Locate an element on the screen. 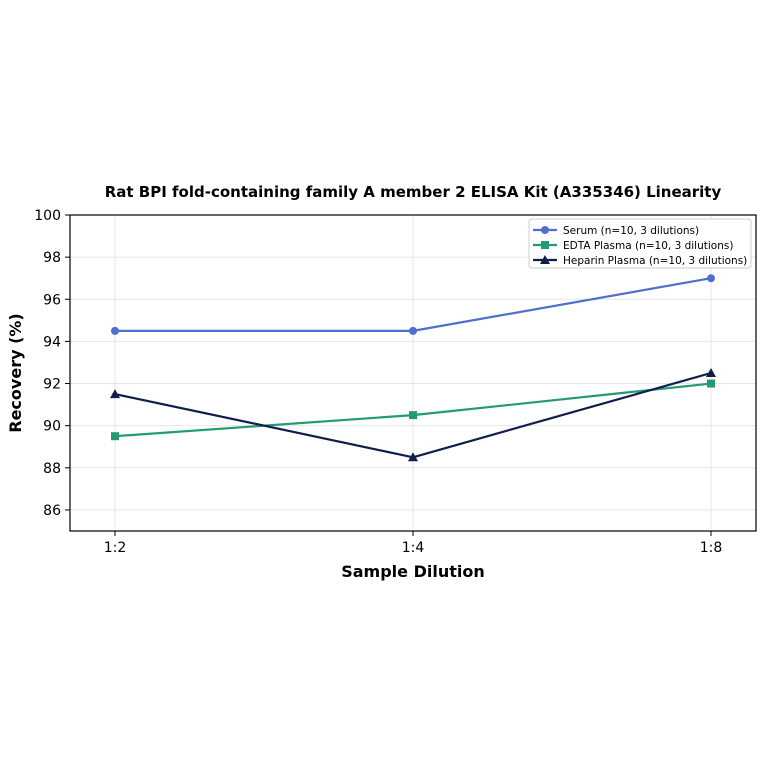  legend-label: Serum (n=10, 3 dilutions) is located at coordinates (631, 231).